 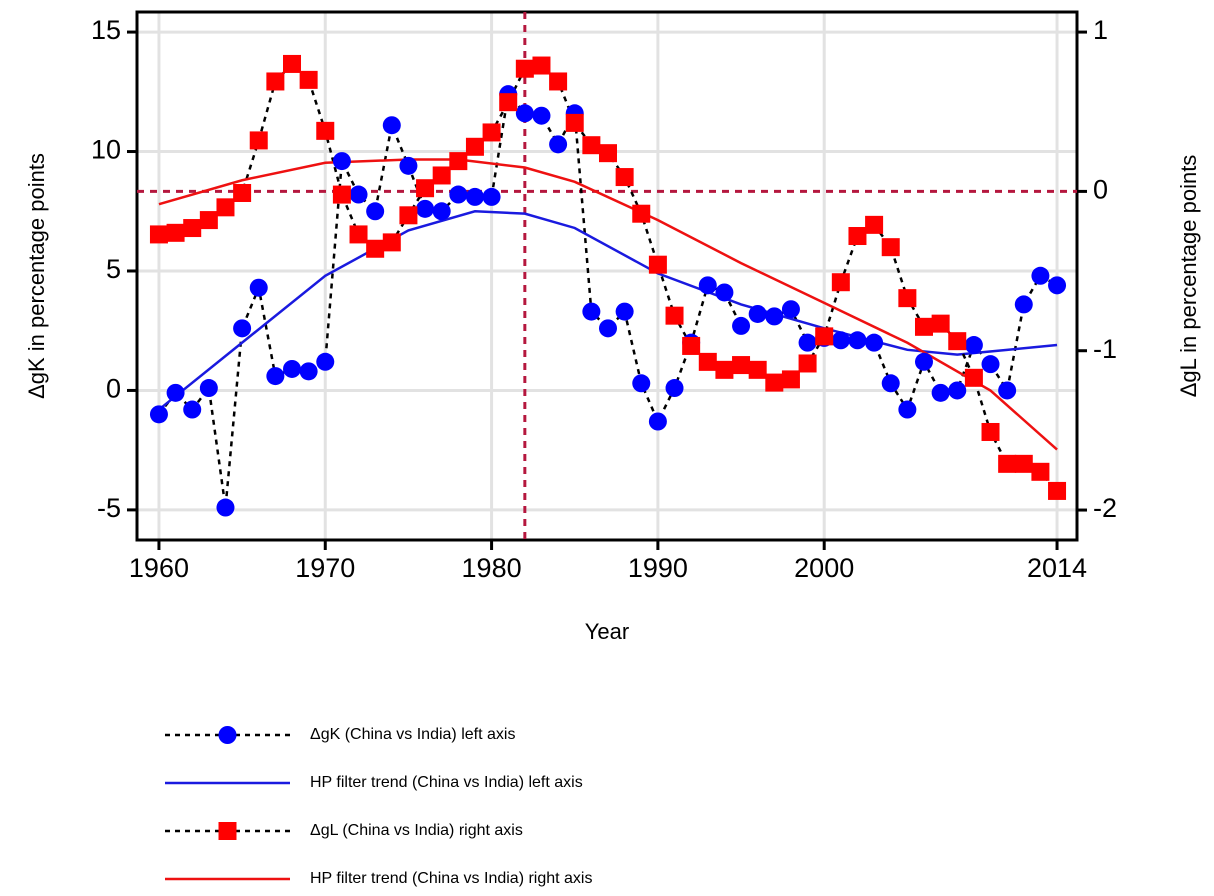 I want to click on y-tick-label: 10, so click(x=106, y=150).